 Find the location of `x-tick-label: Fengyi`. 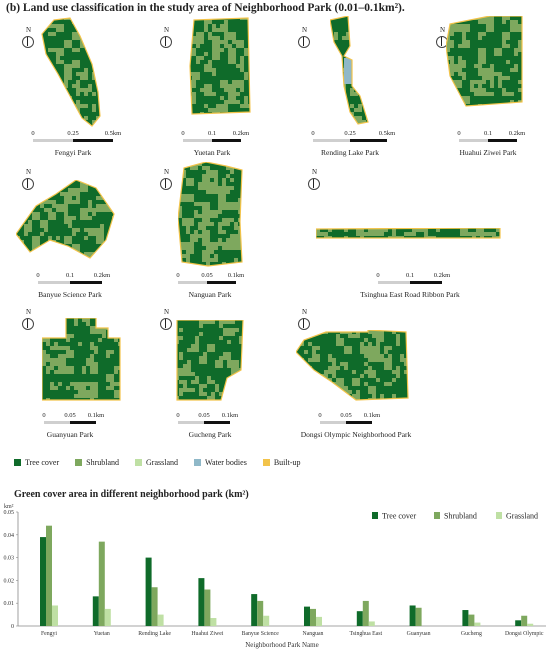

x-tick-label: Fengyi is located at coordinates (49, 634).